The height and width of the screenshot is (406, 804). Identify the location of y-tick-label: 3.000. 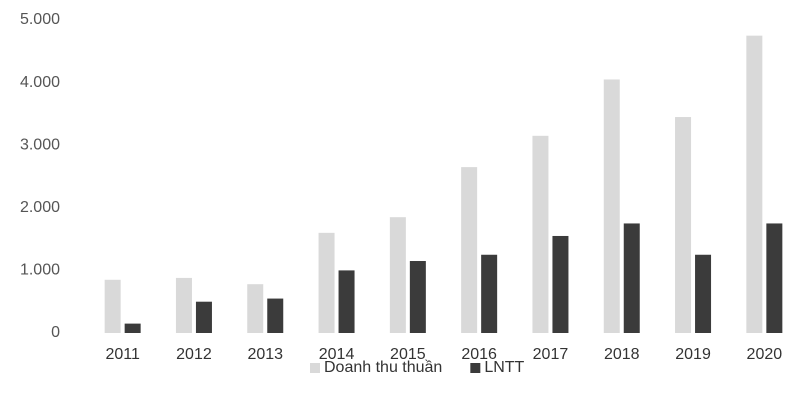
(40, 144).